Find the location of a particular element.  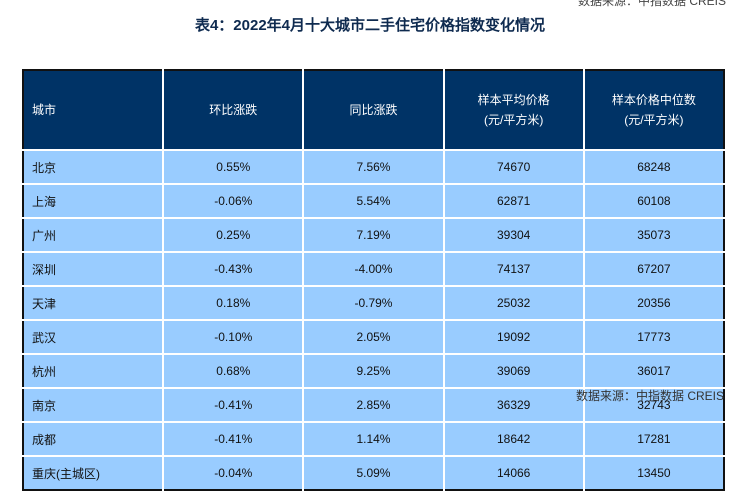

data-source: 数据来源：中指数据 CREIS is located at coordinates (649, 396).